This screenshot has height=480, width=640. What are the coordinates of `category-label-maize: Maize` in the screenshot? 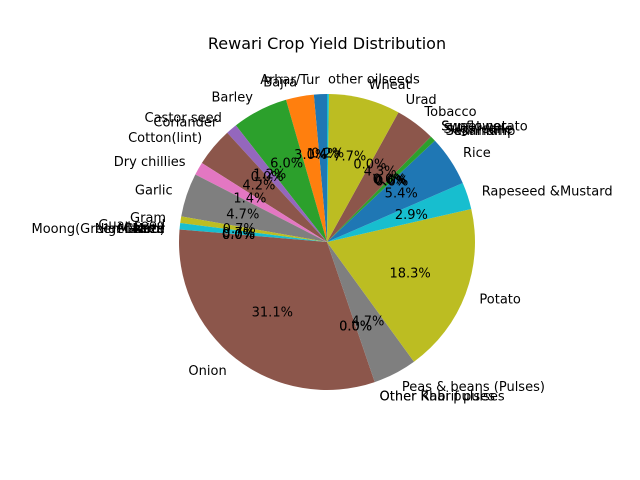 It's located at (146, 229).